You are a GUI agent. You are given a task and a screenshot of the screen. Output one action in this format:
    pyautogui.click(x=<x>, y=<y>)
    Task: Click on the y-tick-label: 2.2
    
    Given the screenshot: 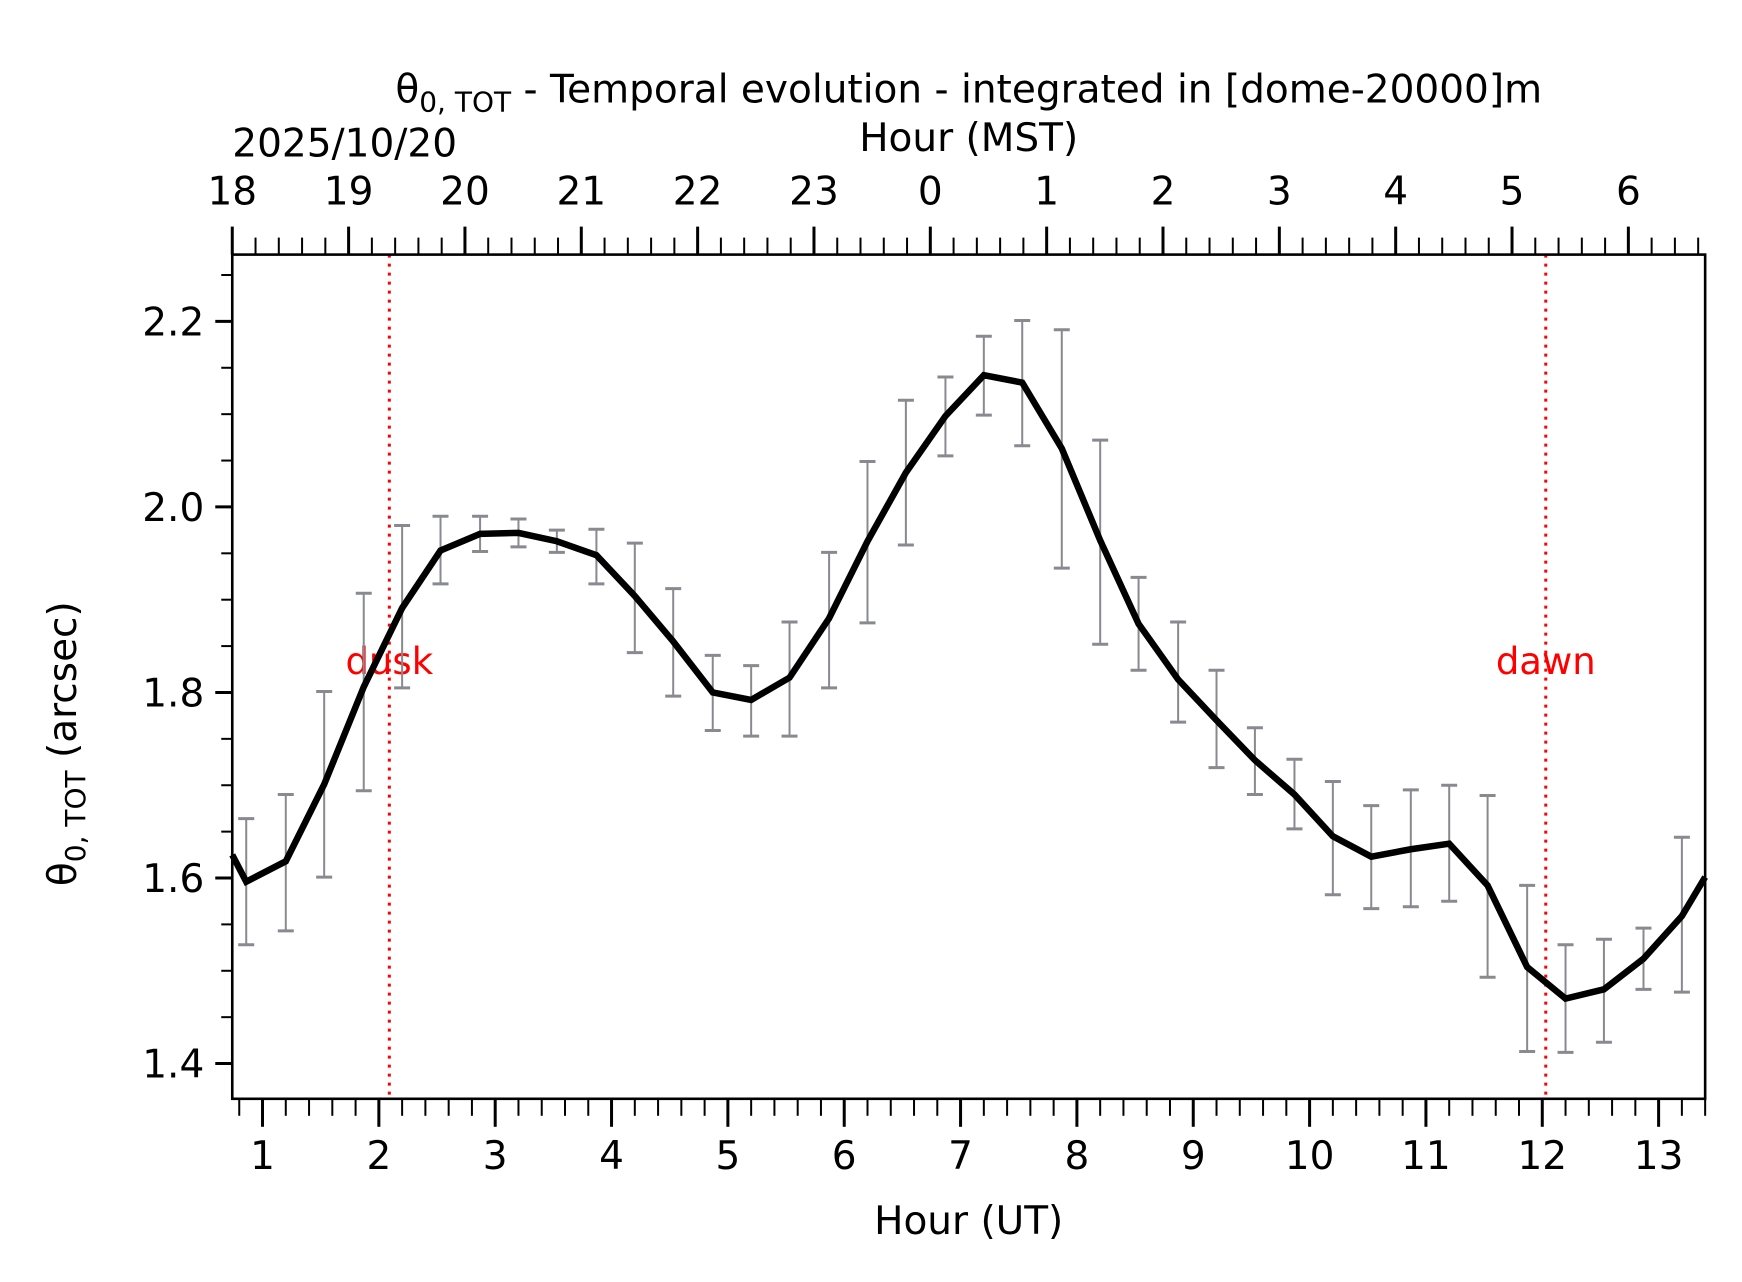 What is the action you would take?
    pyautogui.click(x=173, y=322)
    